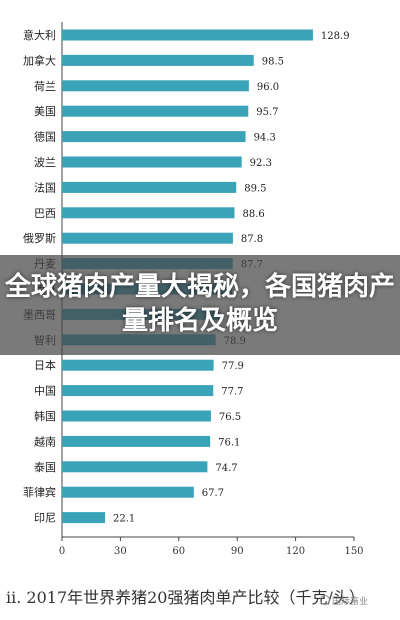  Describe the element at coordinates (45, 365) in the screenshot. I see `category-label: 日本` at that location.